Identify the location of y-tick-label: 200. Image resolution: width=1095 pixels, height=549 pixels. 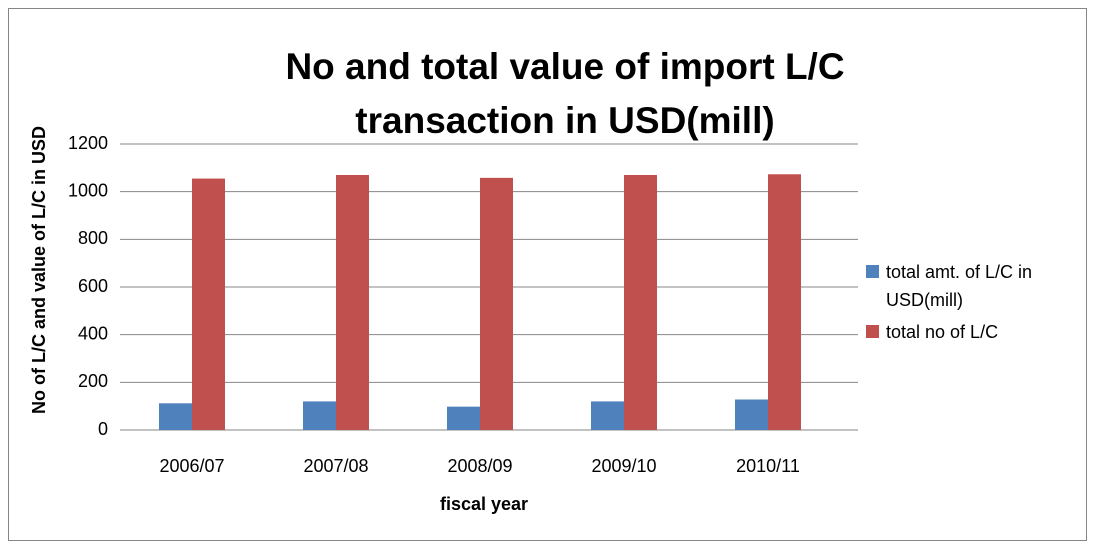
(93, 381).